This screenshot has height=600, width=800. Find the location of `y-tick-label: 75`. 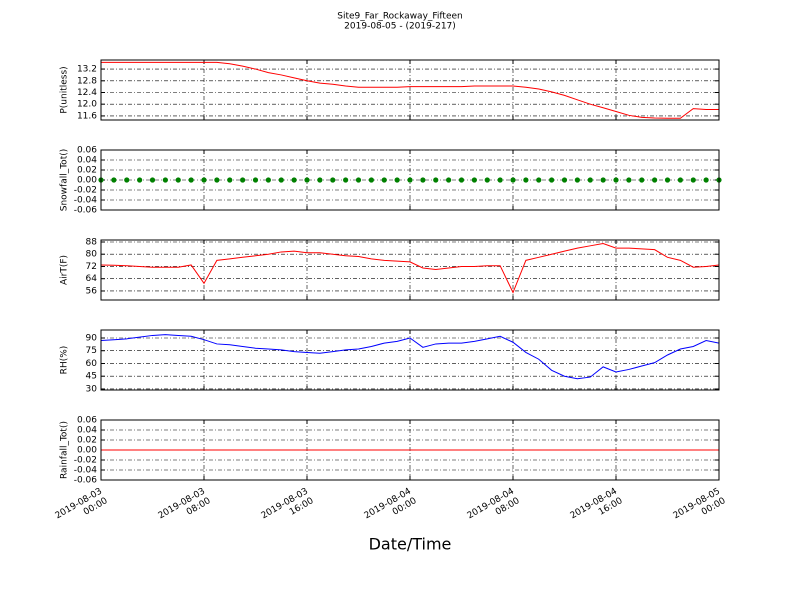

y-tick-label: 75 is located at coordinates (91, 351).